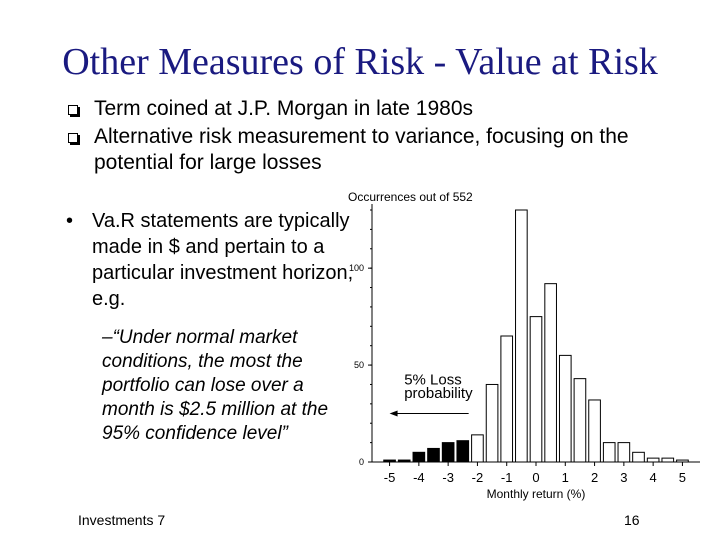 The height and width of the screenshot is (540, 720). I want to click on page-number: 16, so click(632, 520).